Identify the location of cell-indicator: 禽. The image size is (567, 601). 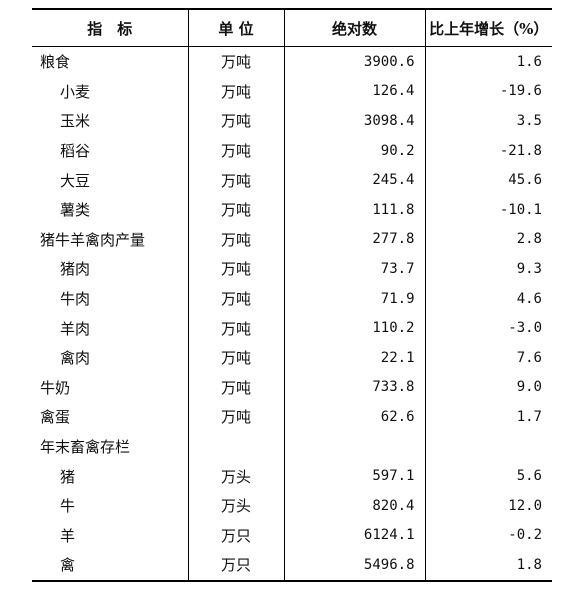
(110, 566).